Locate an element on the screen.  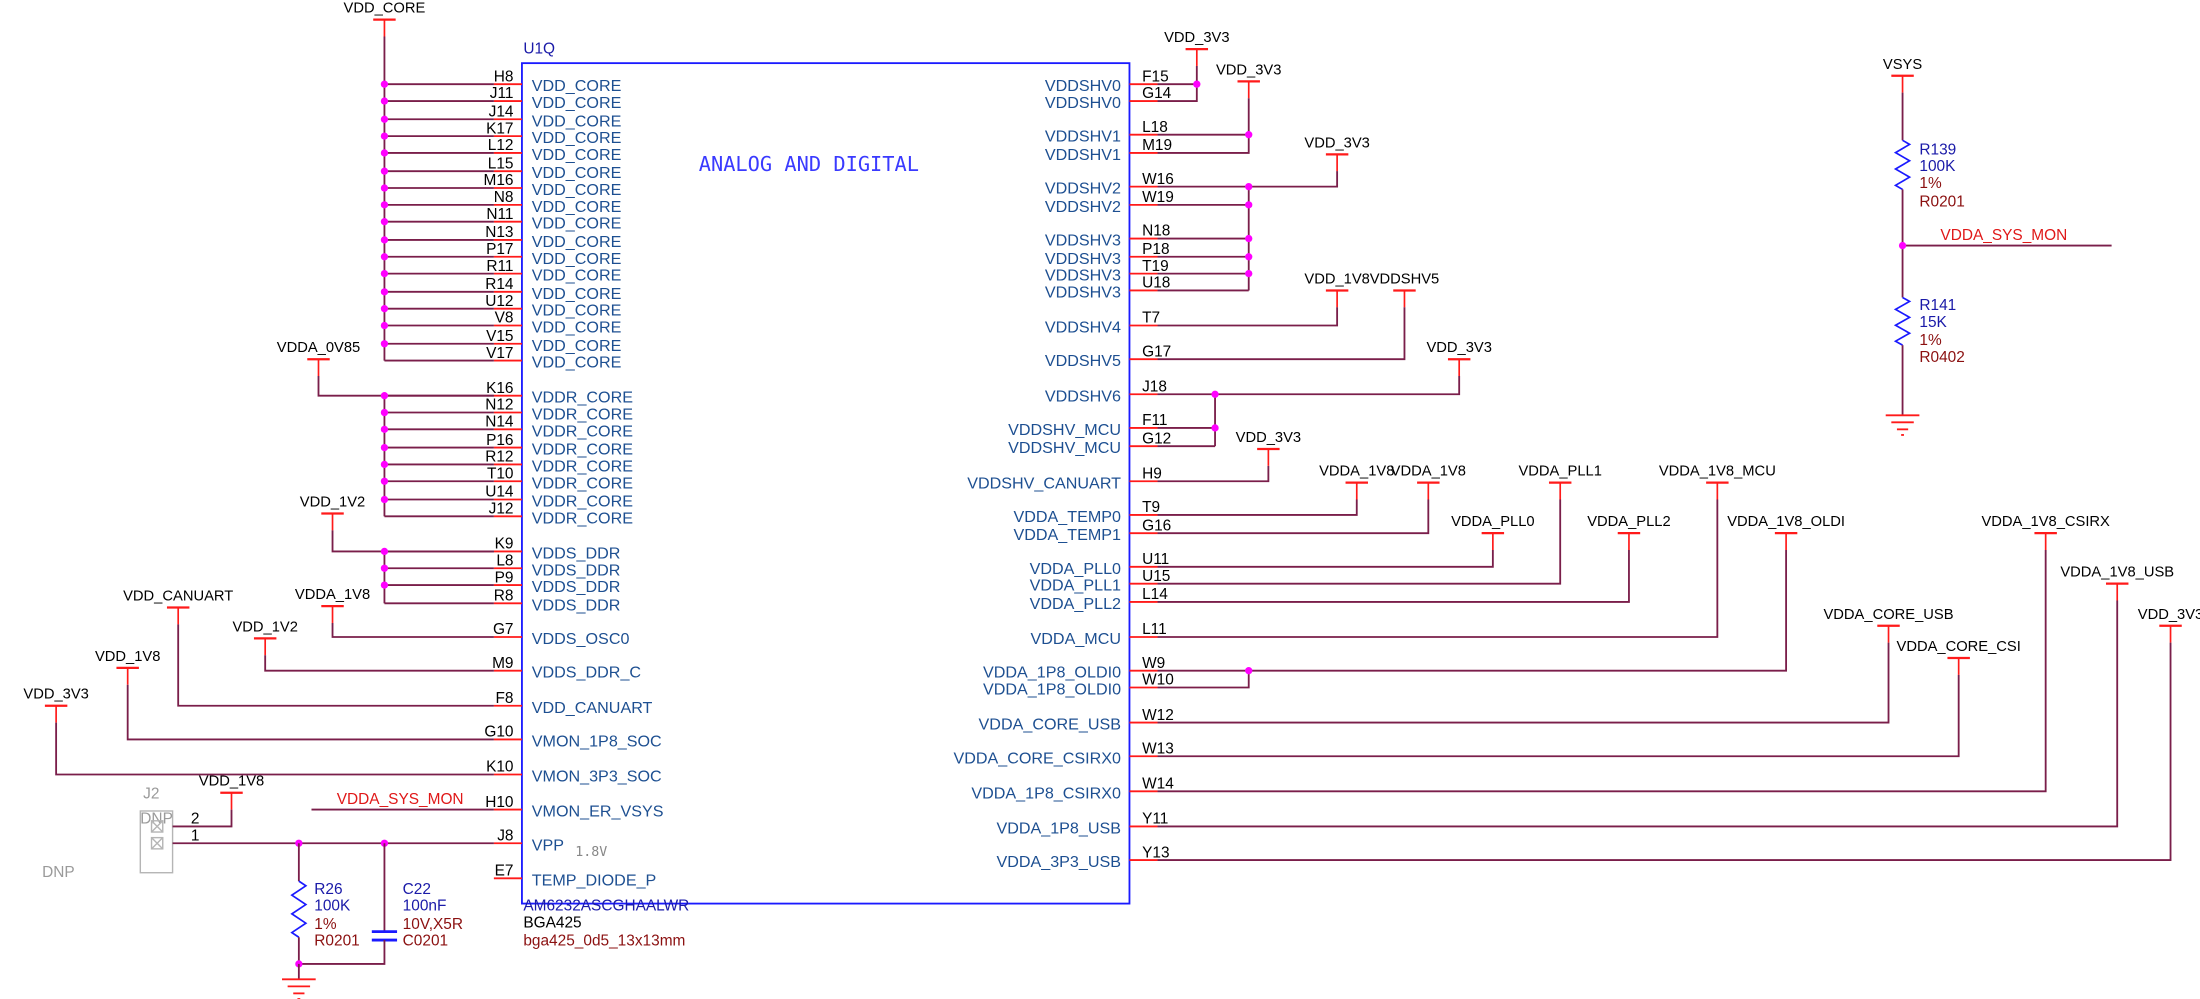
pin-number: L14 is located at coordinates (1155, 594).